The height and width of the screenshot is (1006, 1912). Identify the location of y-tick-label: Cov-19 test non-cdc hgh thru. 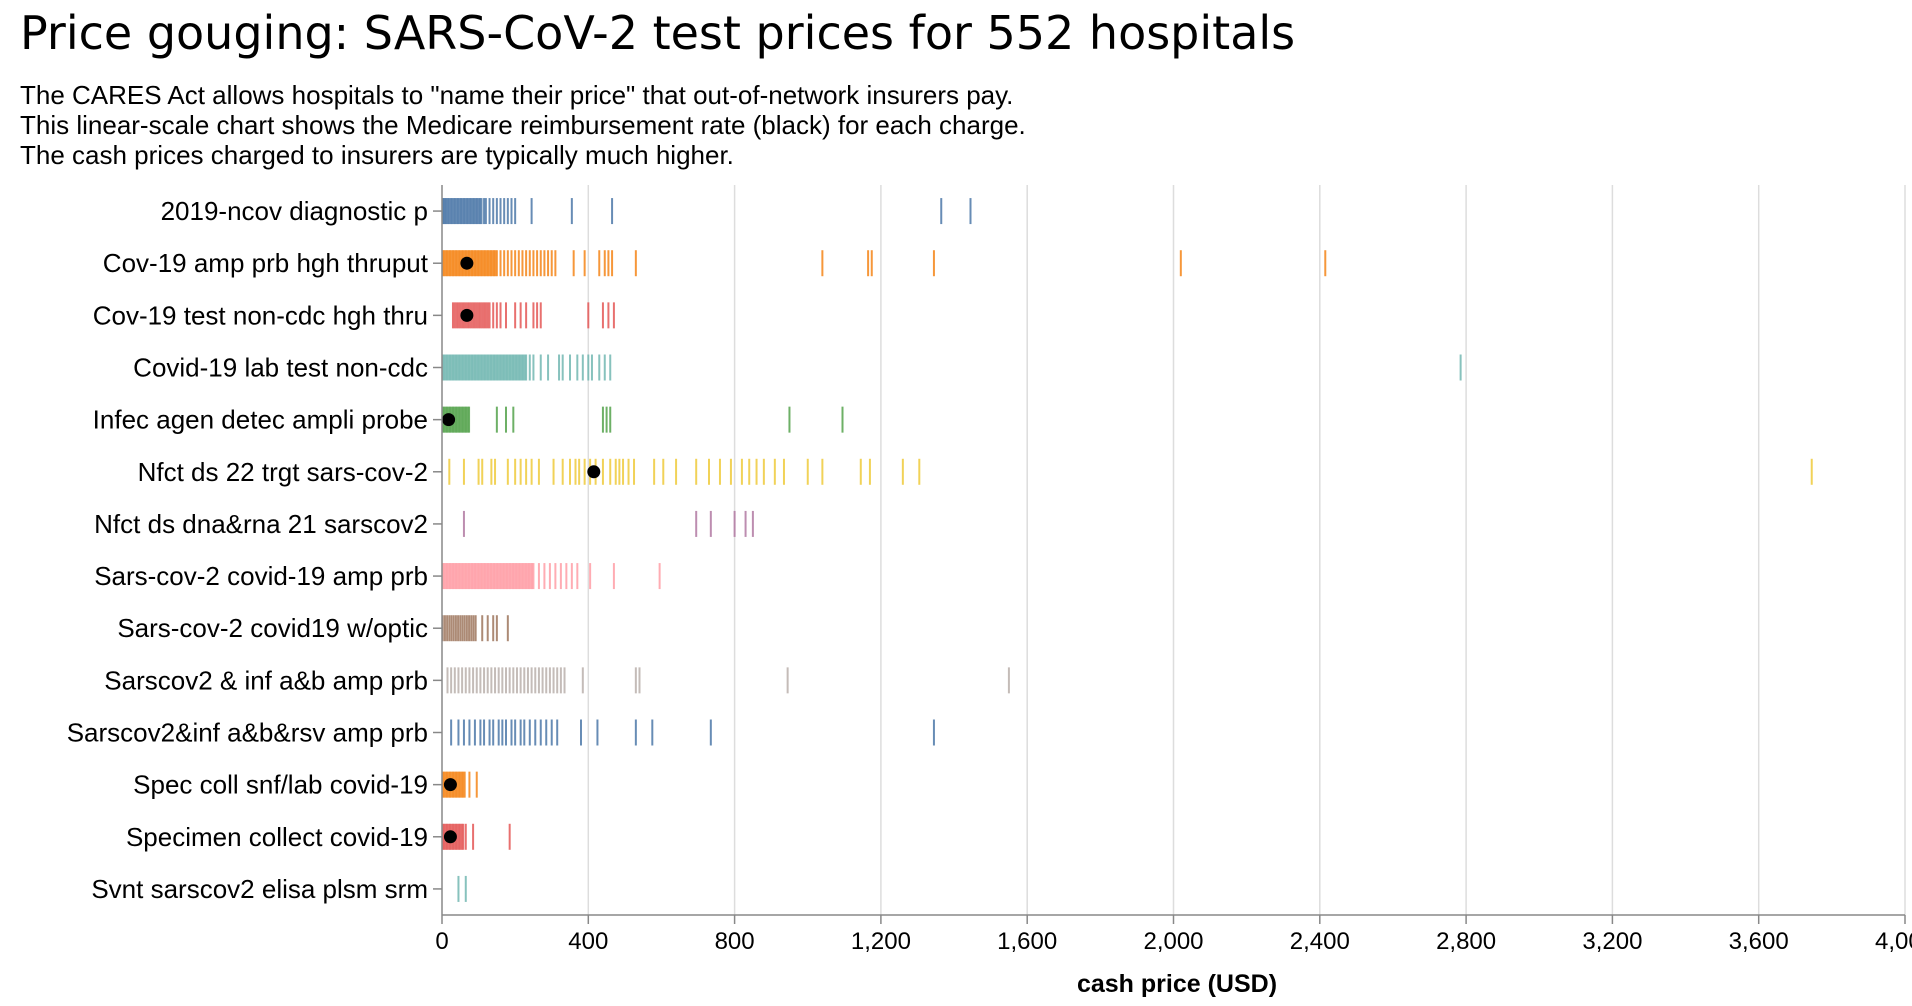
(260, 315).